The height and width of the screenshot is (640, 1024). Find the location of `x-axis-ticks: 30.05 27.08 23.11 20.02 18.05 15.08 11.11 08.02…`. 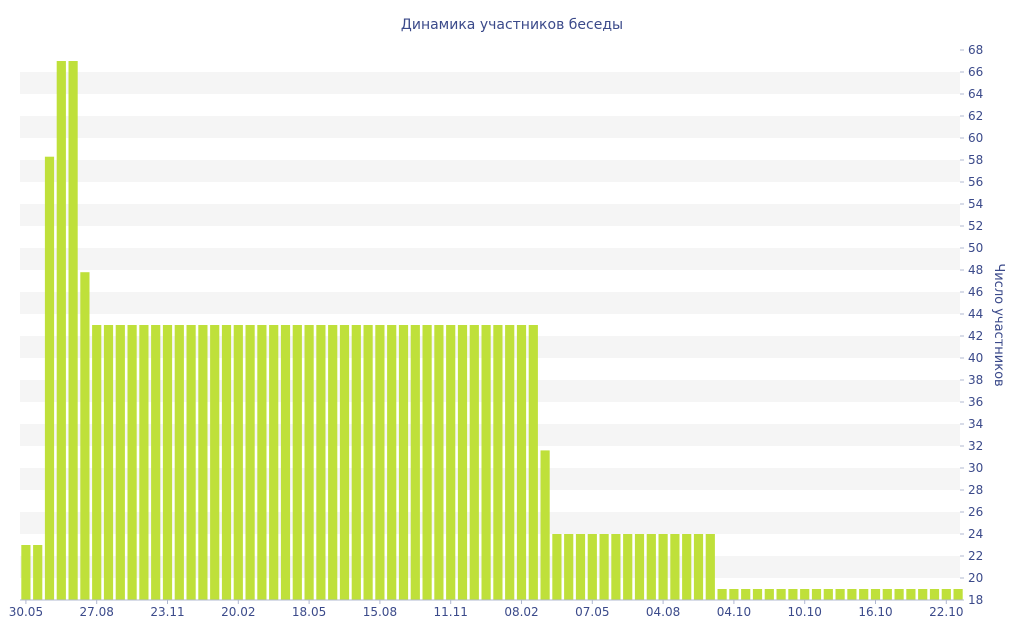

x-axis-ticks: 30.05 27.08 23.11 20.02 18.05 15.08 11.11 08.02… is located at coordinates (486, 609).